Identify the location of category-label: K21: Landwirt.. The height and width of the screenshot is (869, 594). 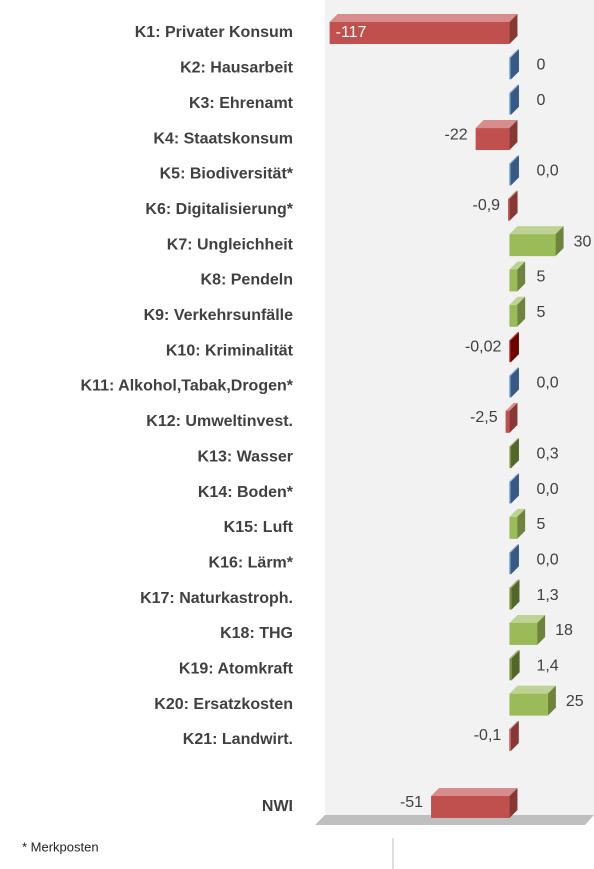
(238, 739).